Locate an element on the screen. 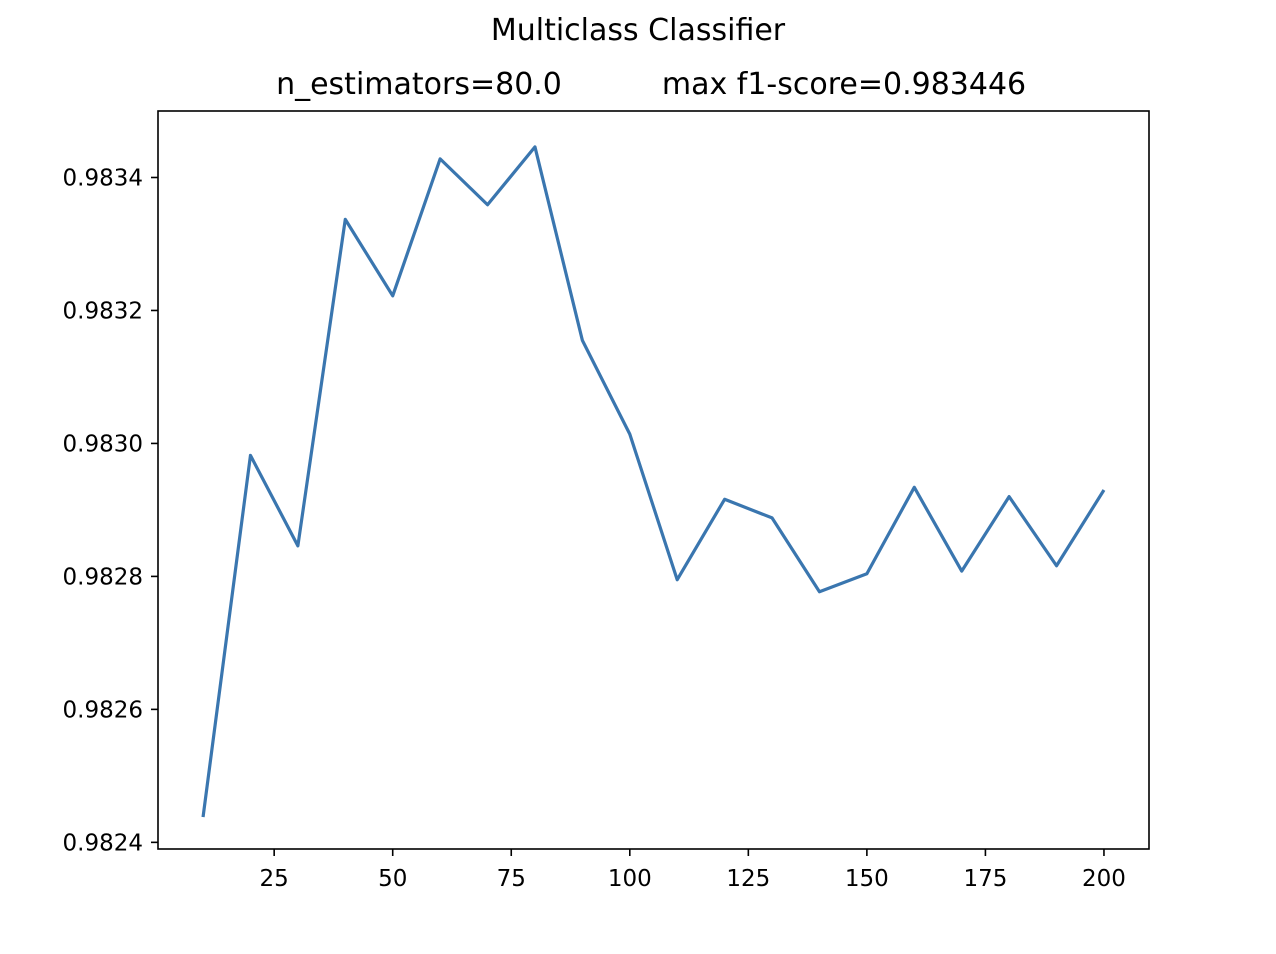 Image resolution: width=1276 pixels, height=954 pixels. y-axis: 0.9824 0.9826 0.9828 0.9830 0.9832 0.9834 is located at coordinates (110, 510).